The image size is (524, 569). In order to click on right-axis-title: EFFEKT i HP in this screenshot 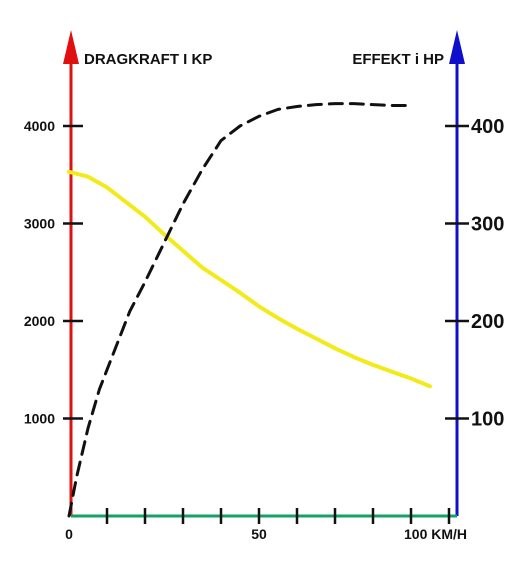, I will do `click(398, 59)`.